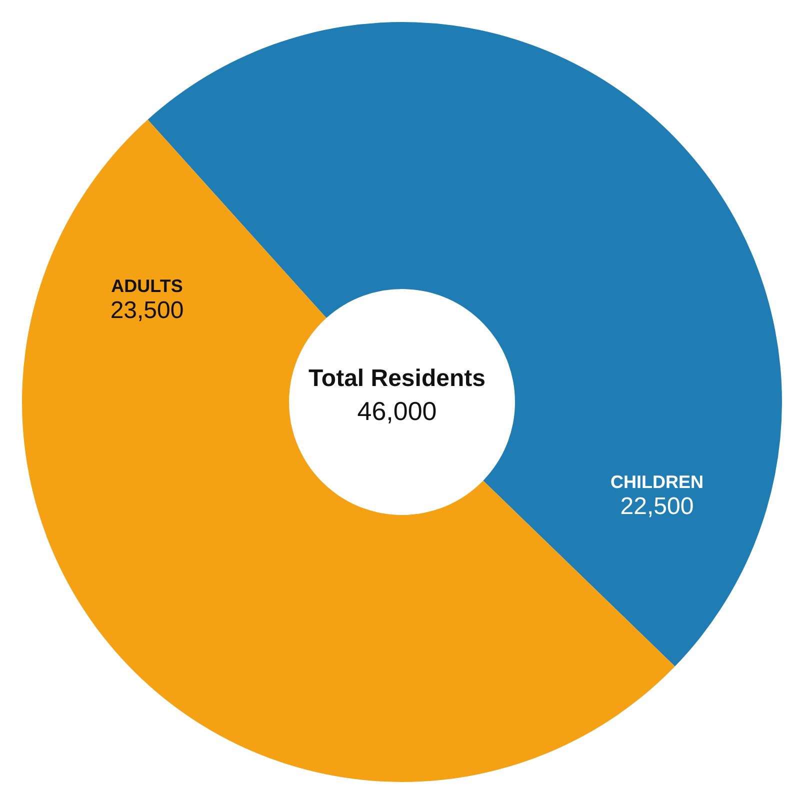 The image size is (794, 795). Describe the element at coordinates (657, 482) in the screenshot. I see `slice-label: CHILDREN` at that location.